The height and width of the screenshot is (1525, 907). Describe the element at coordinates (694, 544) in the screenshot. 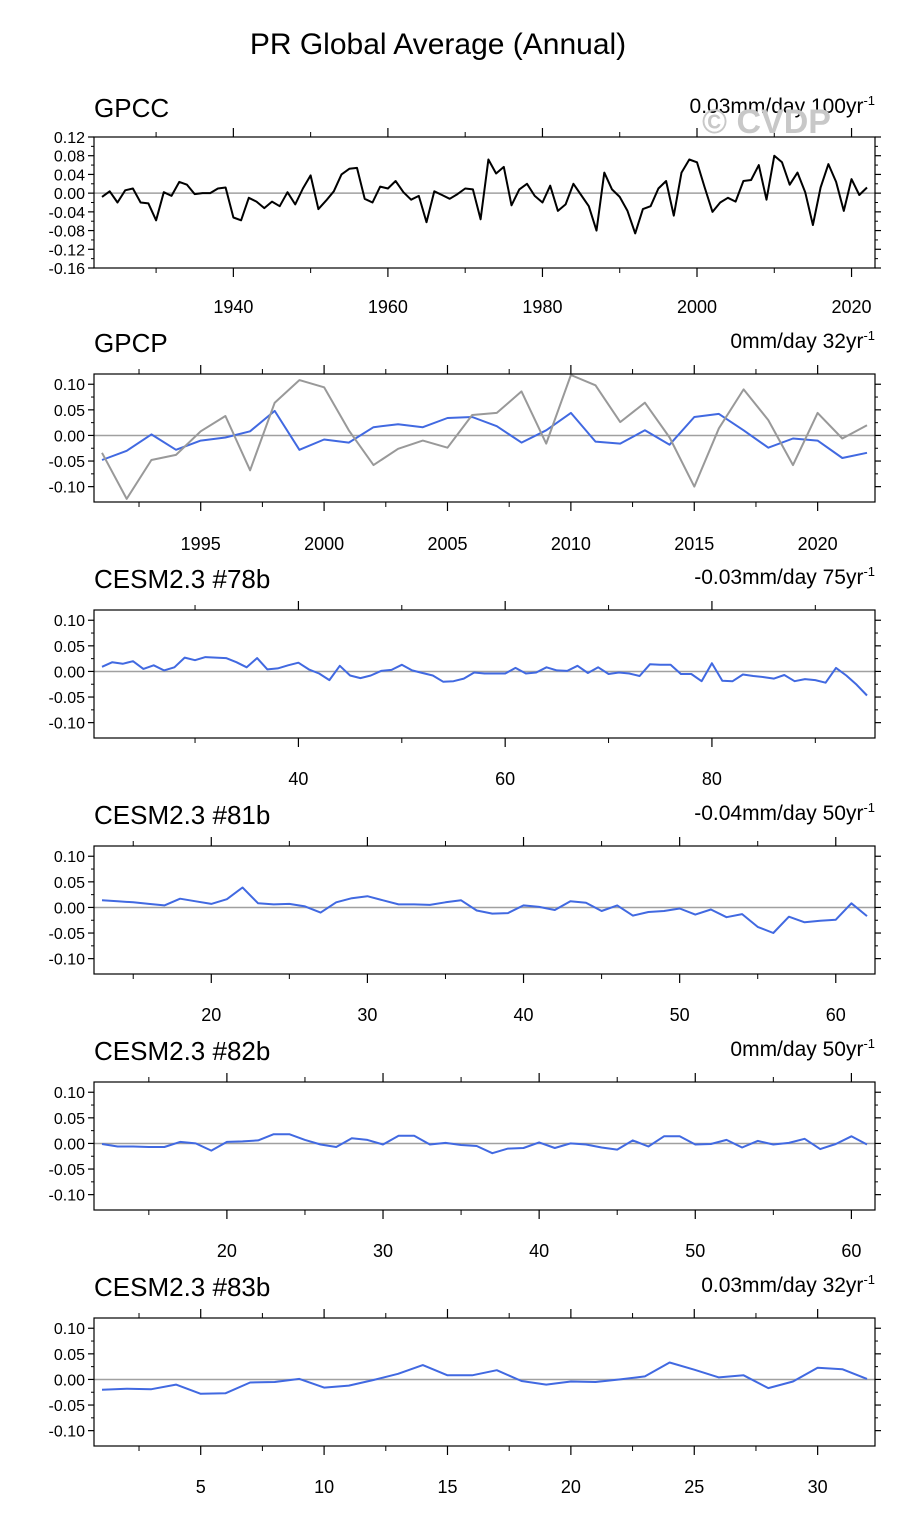

I see `x-tick-label: 2015` at that location.